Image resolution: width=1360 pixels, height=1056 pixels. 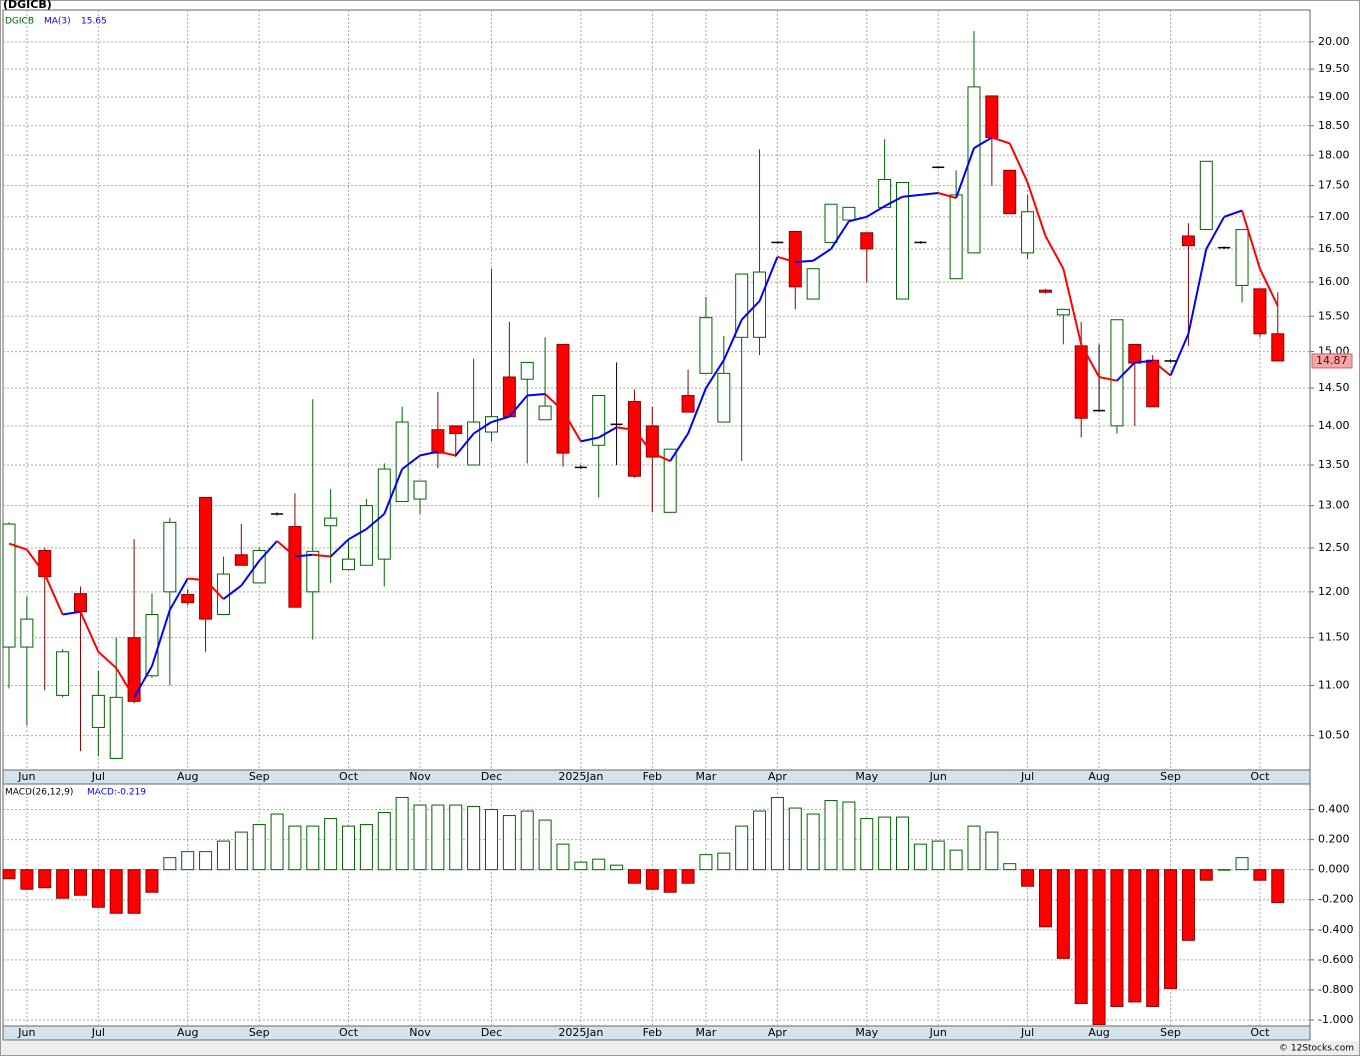 I want to click on legend-macd-value: MACD:-0.219, so click(x=116, y=793).